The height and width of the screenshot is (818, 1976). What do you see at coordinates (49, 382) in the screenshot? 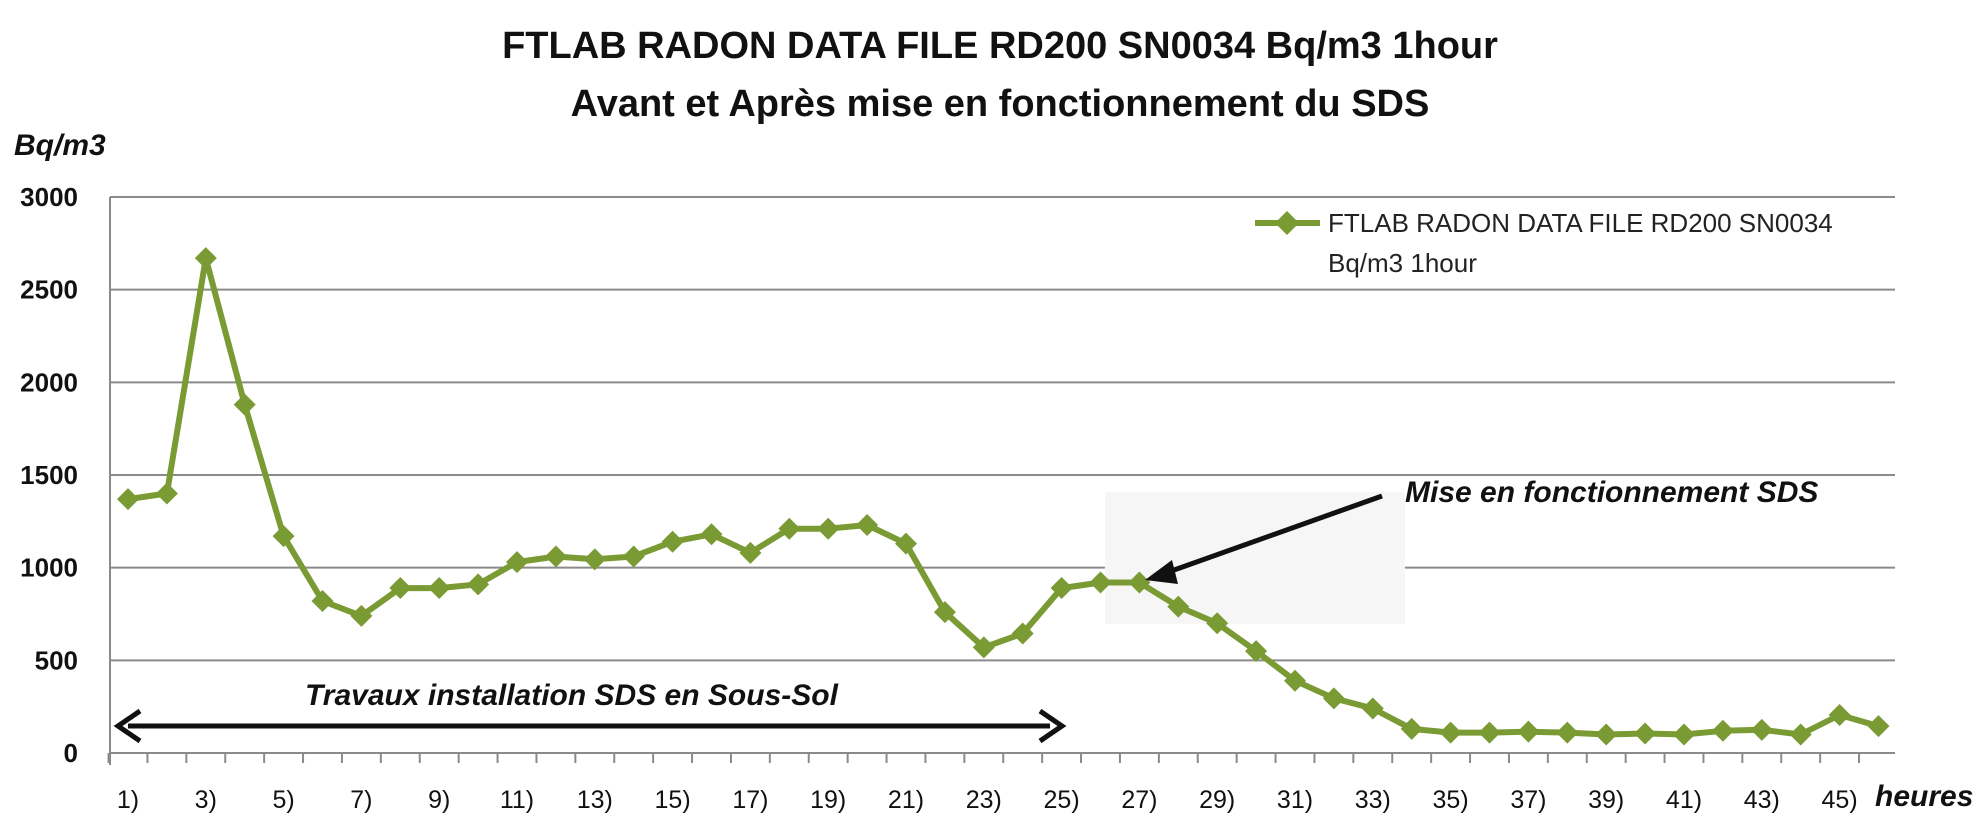
I see `y-tick-label: 2000` at bounding box center [49, 382].